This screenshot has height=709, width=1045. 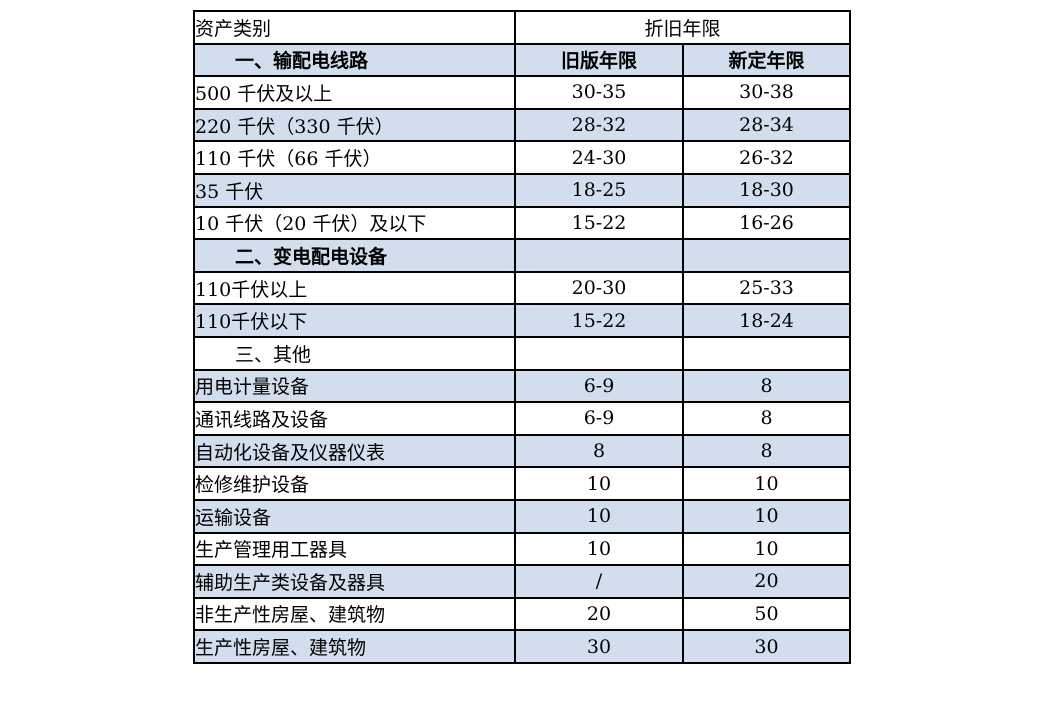 I want to click on table-row: 运输设备 10 10, so click(x=522, y=516).